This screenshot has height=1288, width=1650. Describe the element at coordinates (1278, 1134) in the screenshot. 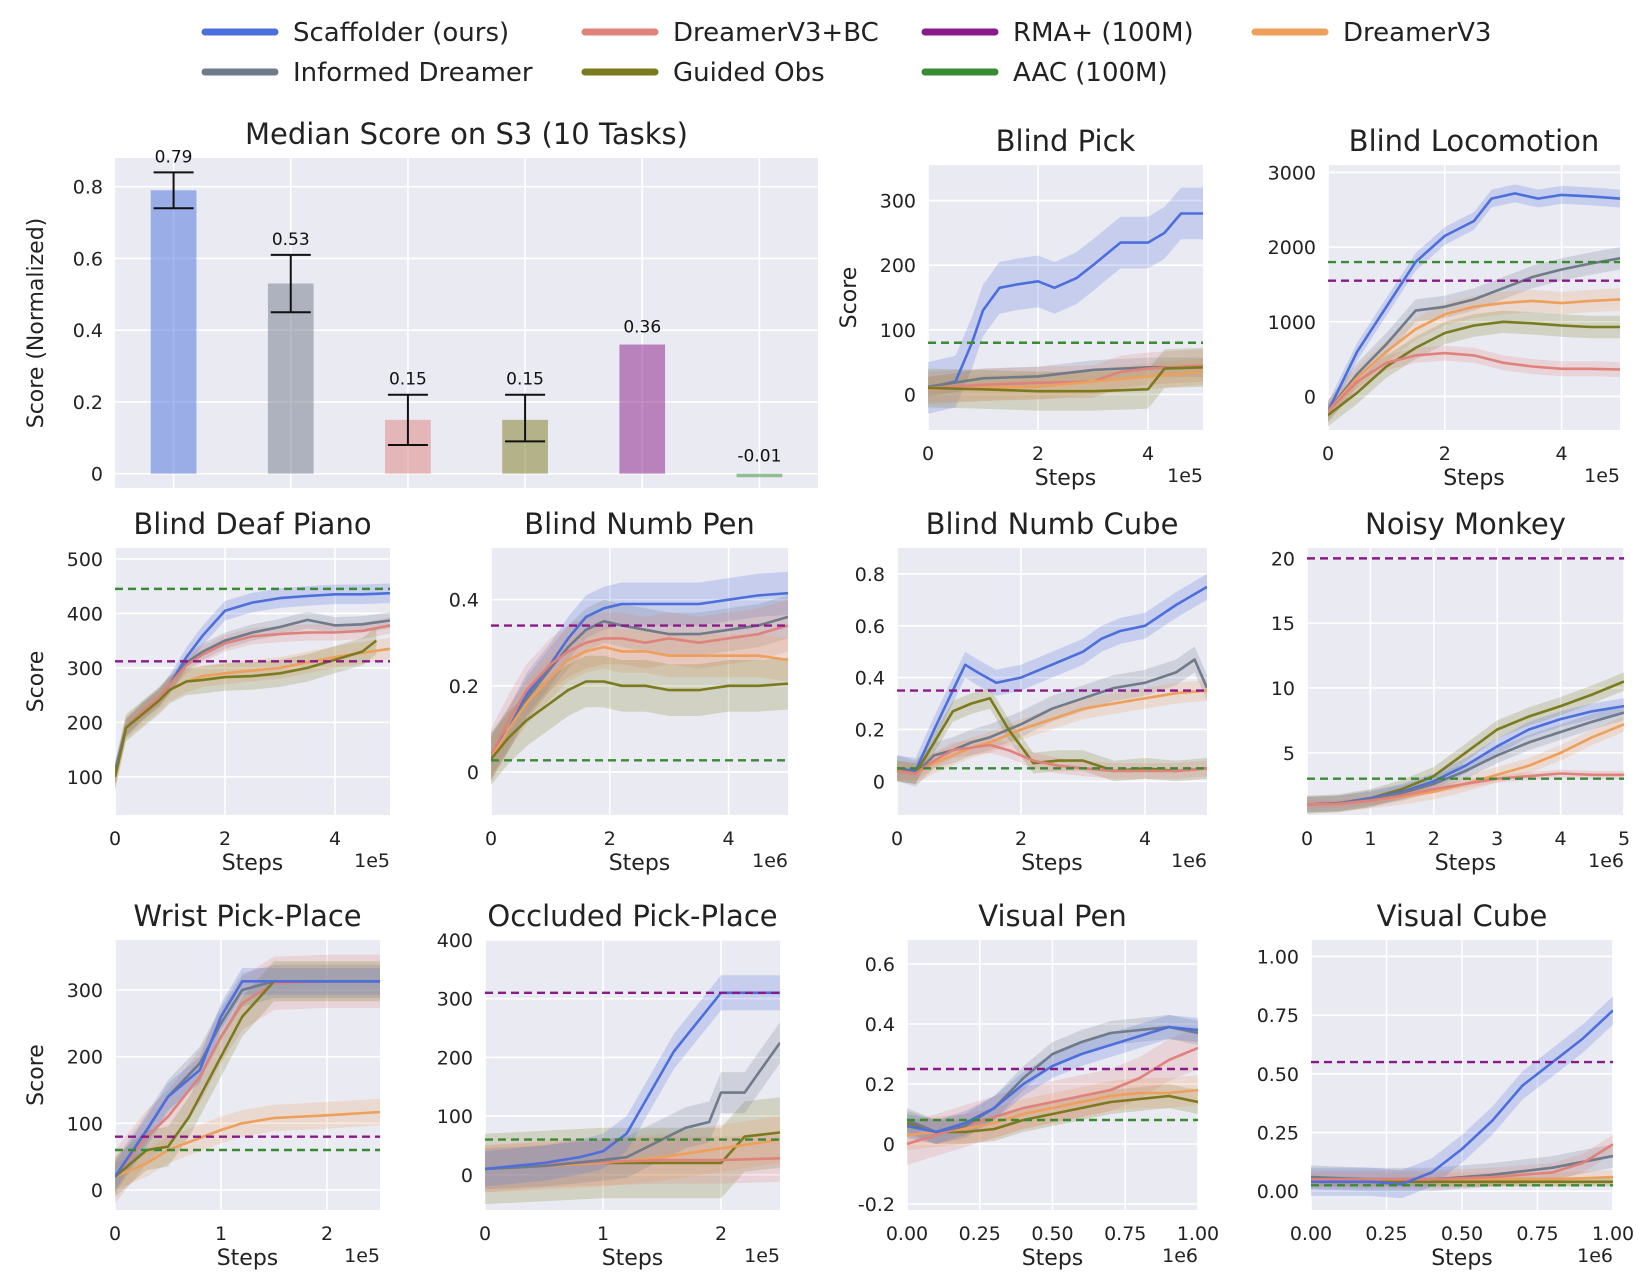

I see `y-tick-label: 0.25` at that location.